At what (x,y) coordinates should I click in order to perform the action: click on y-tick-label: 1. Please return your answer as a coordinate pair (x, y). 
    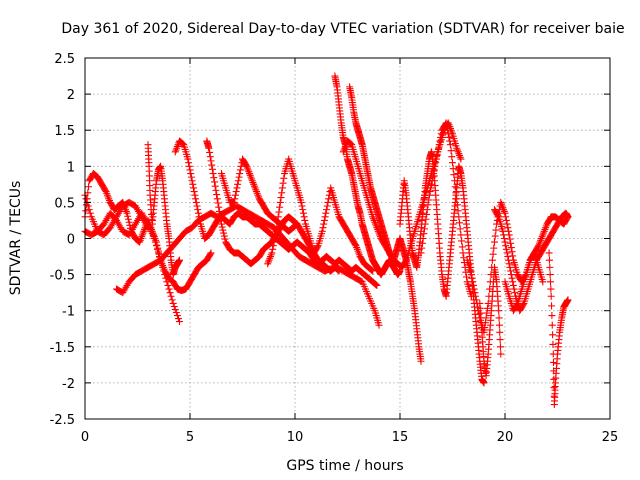
    Looking at the image, I should click on (71, 167).